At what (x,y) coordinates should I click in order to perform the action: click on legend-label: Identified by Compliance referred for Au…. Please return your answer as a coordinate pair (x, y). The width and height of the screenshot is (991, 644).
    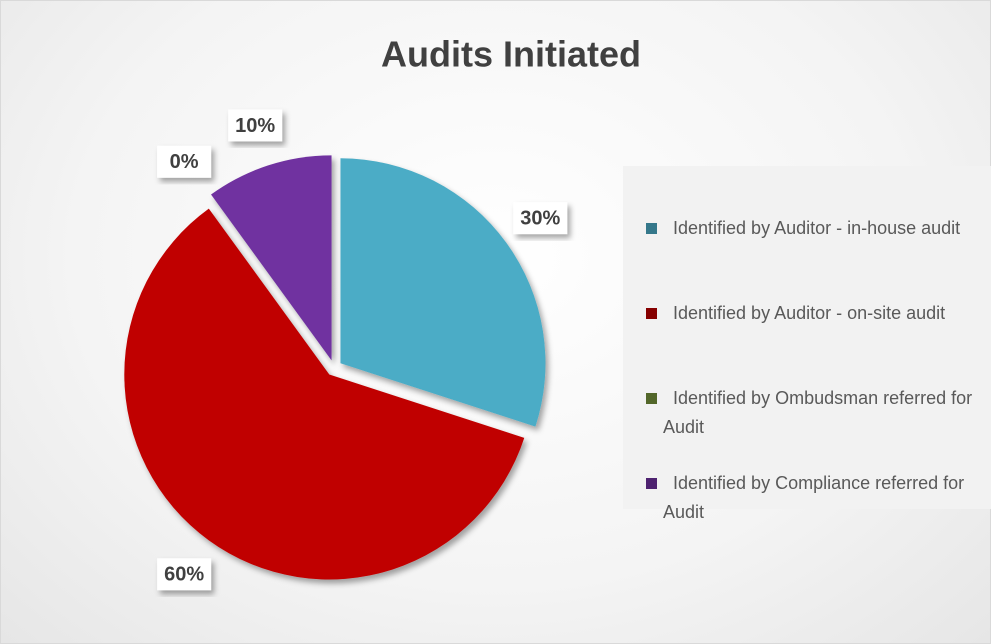
    Looking at the image, I should click on (814, 497).